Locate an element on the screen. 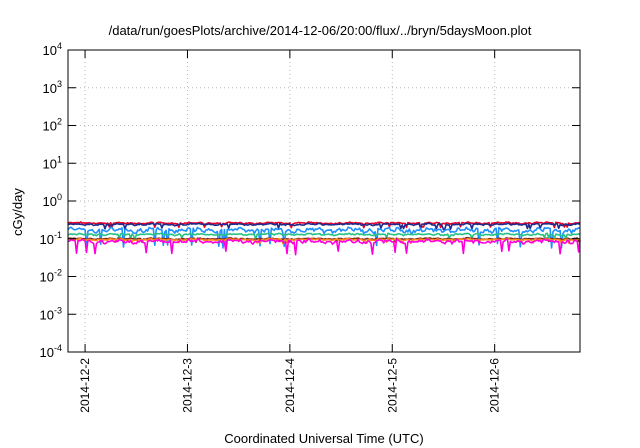 This screenshot has height=448, width=640. x-tick-label: 2014-12-4 is located at coordinates (290, 385).